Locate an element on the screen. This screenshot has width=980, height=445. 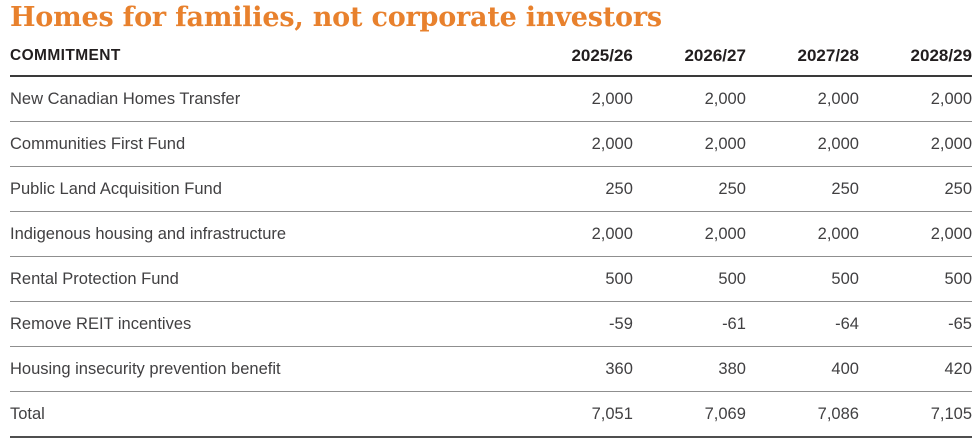
cell-value: -65 is located at coordinates (915, 324).